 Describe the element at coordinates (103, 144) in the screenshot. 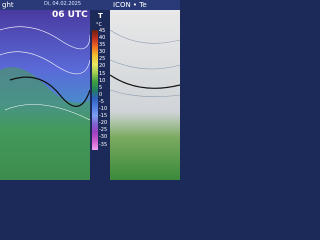

I see `scale-label: -35` at that location.